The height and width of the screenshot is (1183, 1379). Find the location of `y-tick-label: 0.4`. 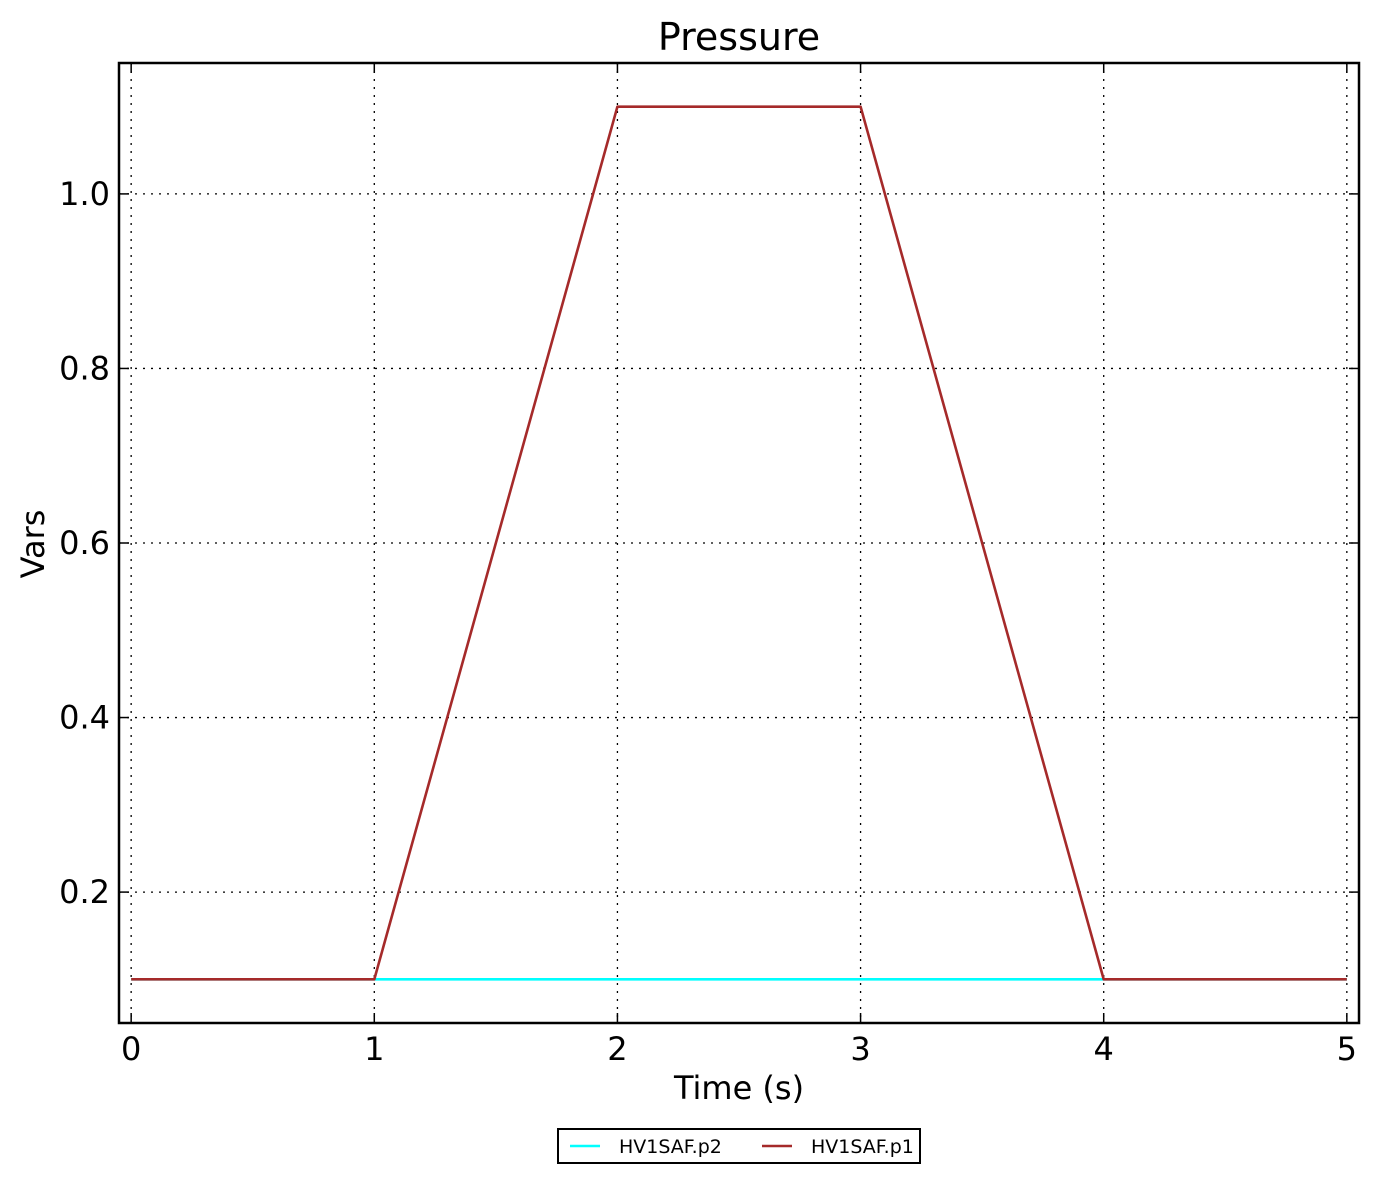

y-tick-label: 0.4 is located at coordinates (84, 718).